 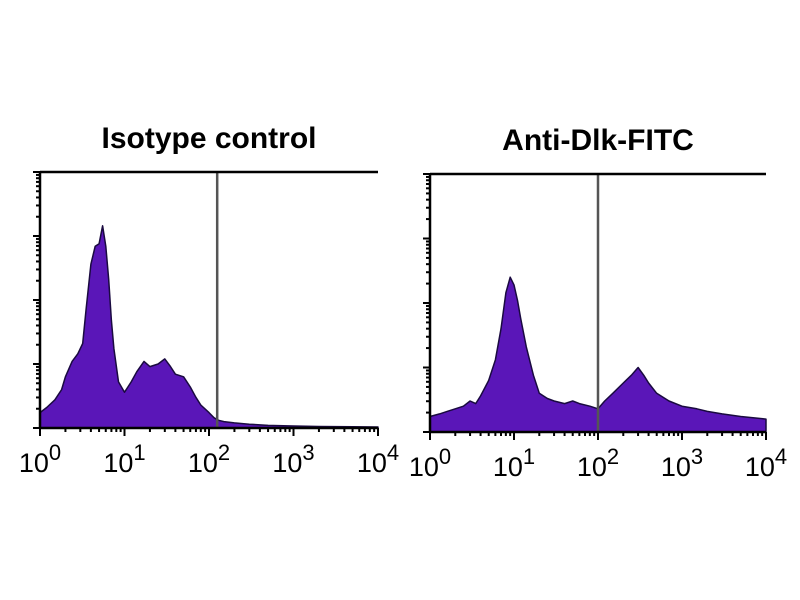 I want to click on chart-title: Anti-Dlk-FITC, so click(x=598, y=140).